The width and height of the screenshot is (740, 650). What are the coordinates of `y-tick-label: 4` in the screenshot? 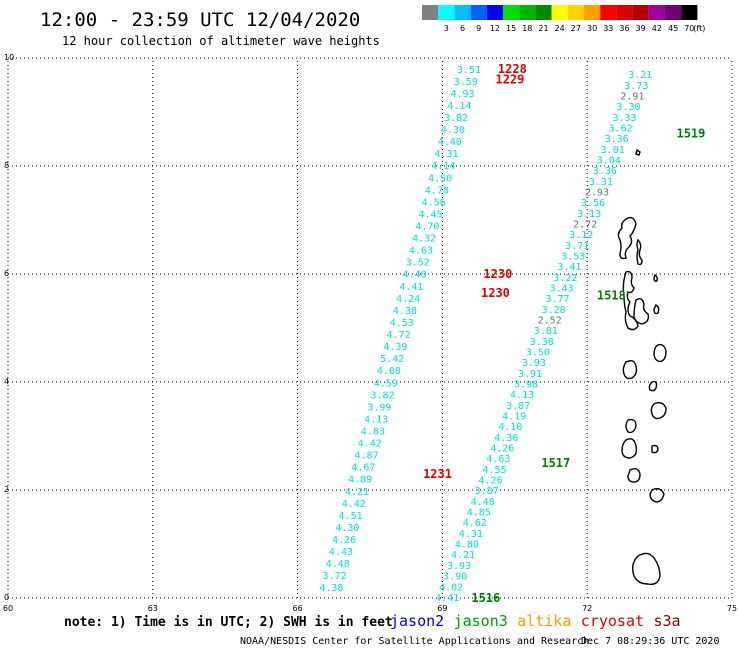 It's located at (6, 381).